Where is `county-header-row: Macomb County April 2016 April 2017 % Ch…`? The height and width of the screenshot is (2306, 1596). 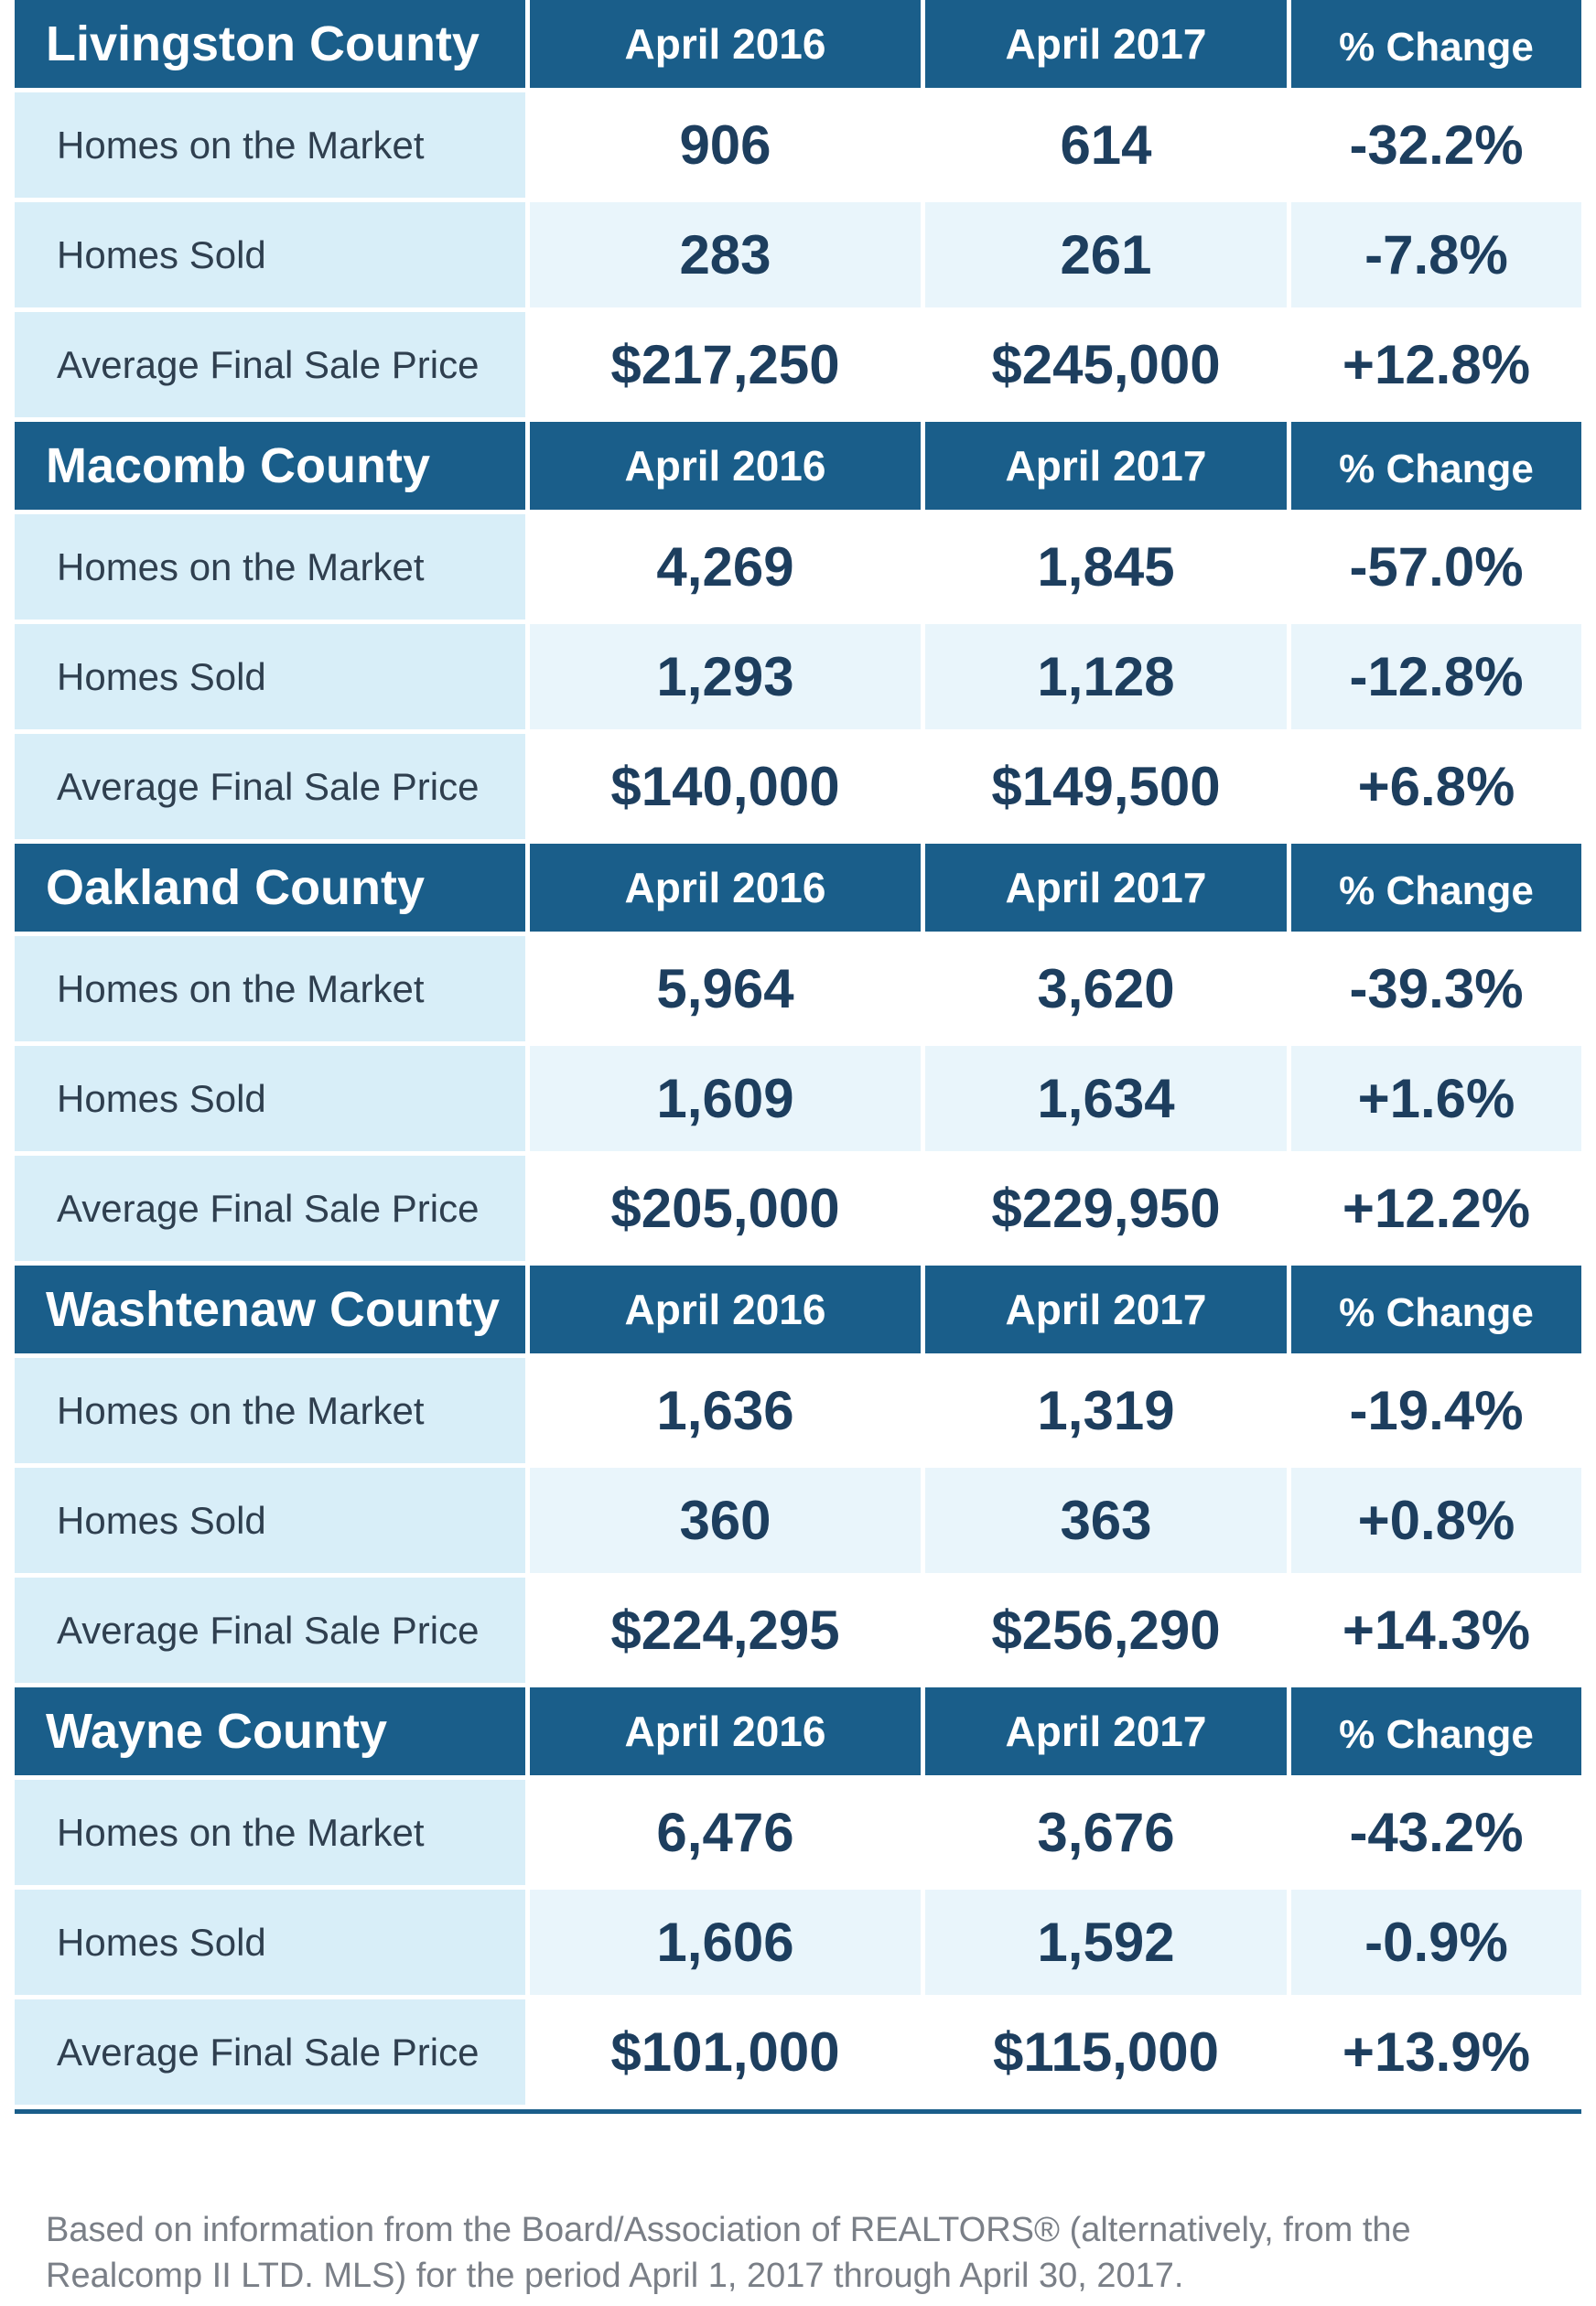 county-header-row: Macomb County April 2016 April 2017 % Ch… is located at coordinates (798, 468).